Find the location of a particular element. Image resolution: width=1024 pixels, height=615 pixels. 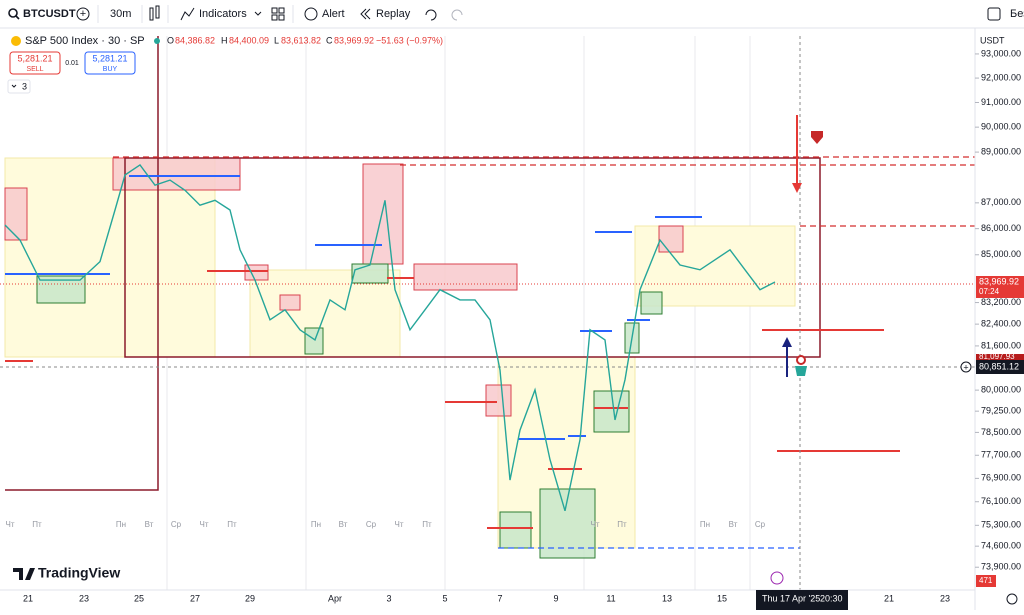

open-value: 84,386.82 is located at coordinates (195, 40).